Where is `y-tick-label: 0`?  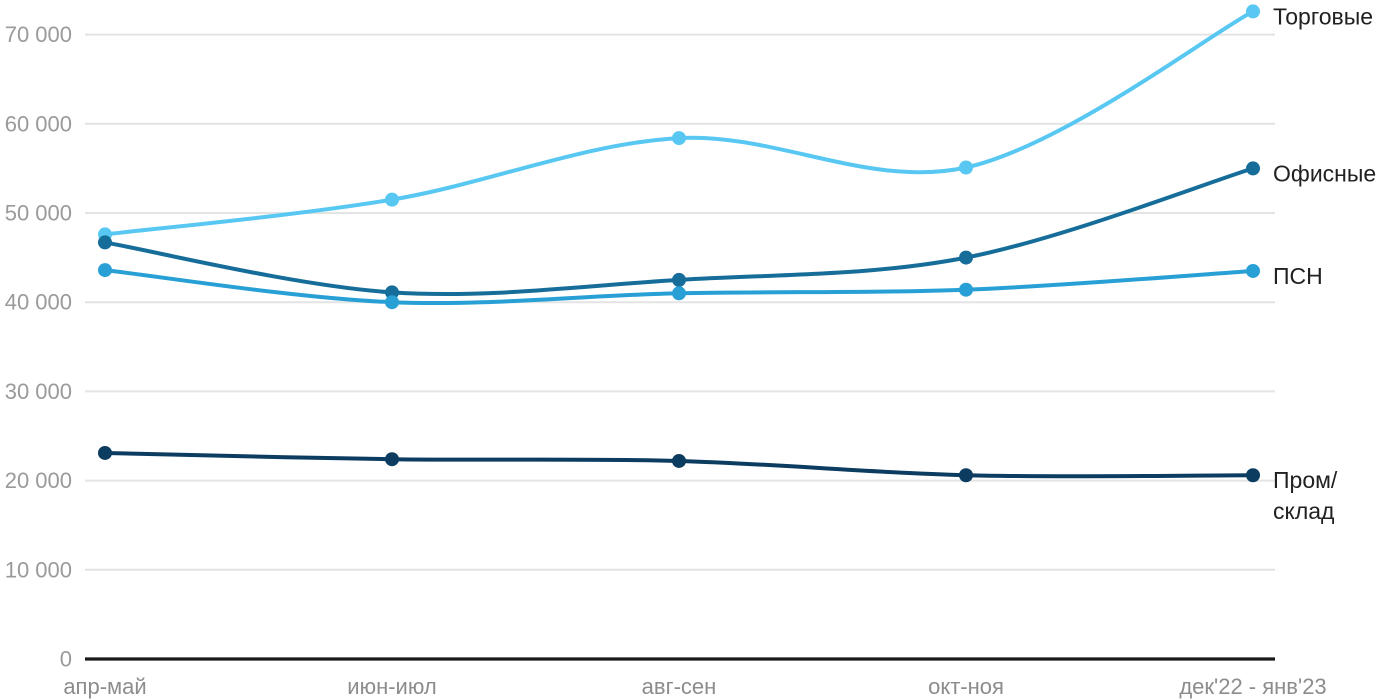
y-tick-label: 0 is located at coordinates (66, 659).